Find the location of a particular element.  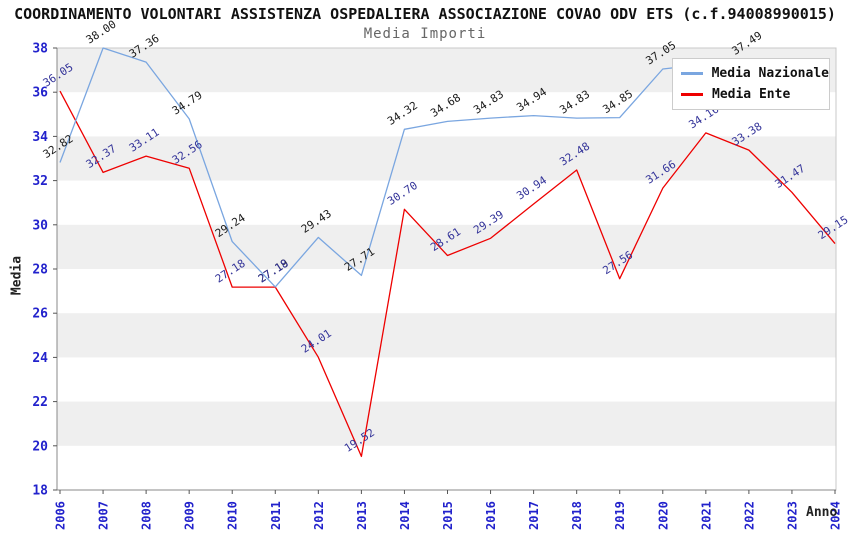

legend-line-swatch-media-ente is located at coordinates (692, 95).